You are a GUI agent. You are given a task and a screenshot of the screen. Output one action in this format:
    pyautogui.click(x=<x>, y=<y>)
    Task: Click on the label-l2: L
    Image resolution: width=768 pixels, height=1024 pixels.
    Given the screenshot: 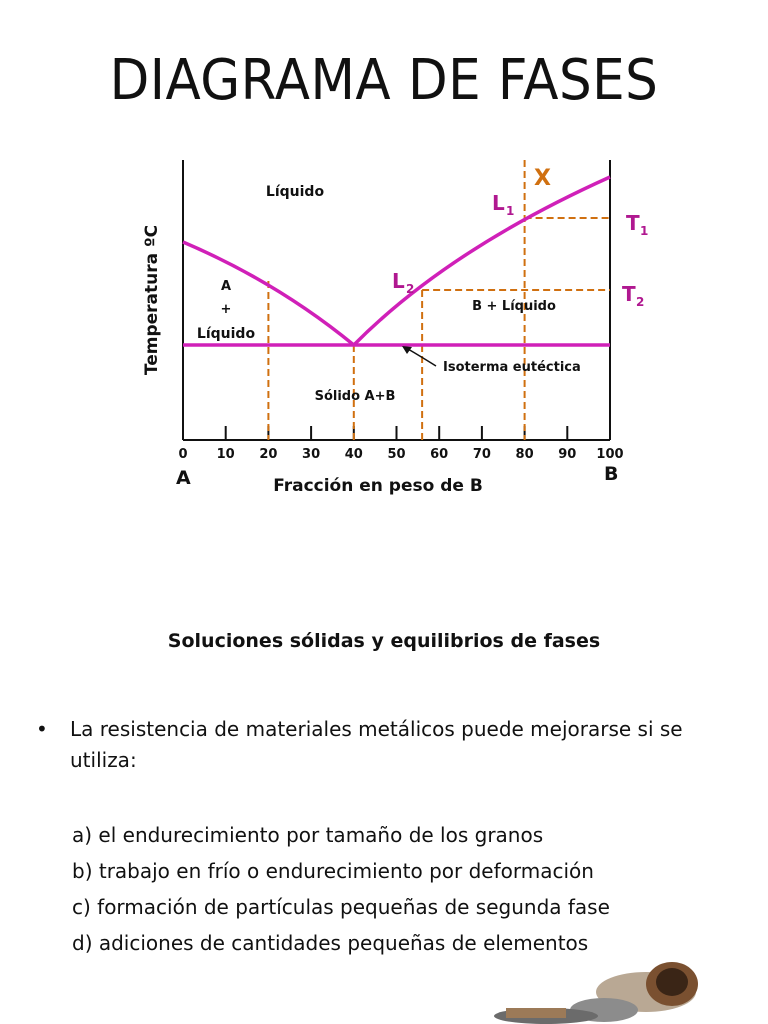 What is the action you would take?
    pyautogui.click(x=398, y=281)
    